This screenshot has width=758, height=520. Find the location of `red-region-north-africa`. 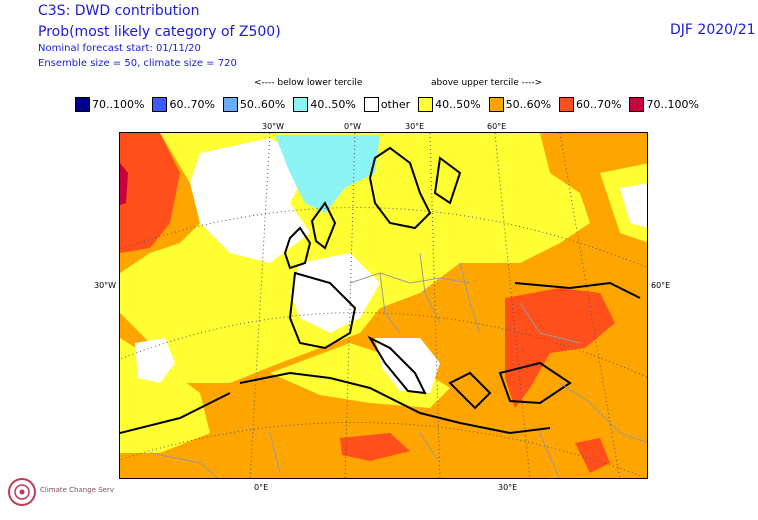

red-region-north-africa is located at coordinates (375, 447).